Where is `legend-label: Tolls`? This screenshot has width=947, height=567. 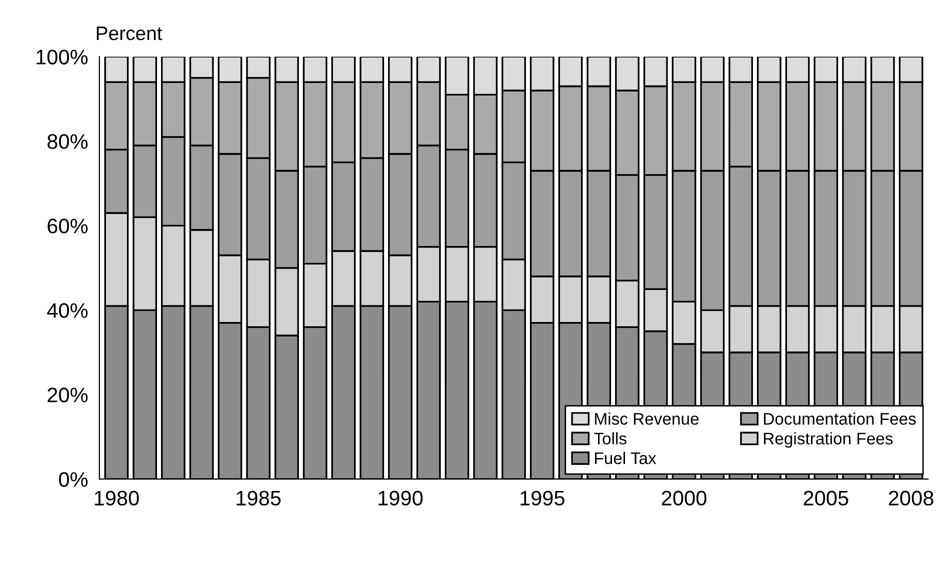 legend-label: Tolls is located at coordinates (610, 438).